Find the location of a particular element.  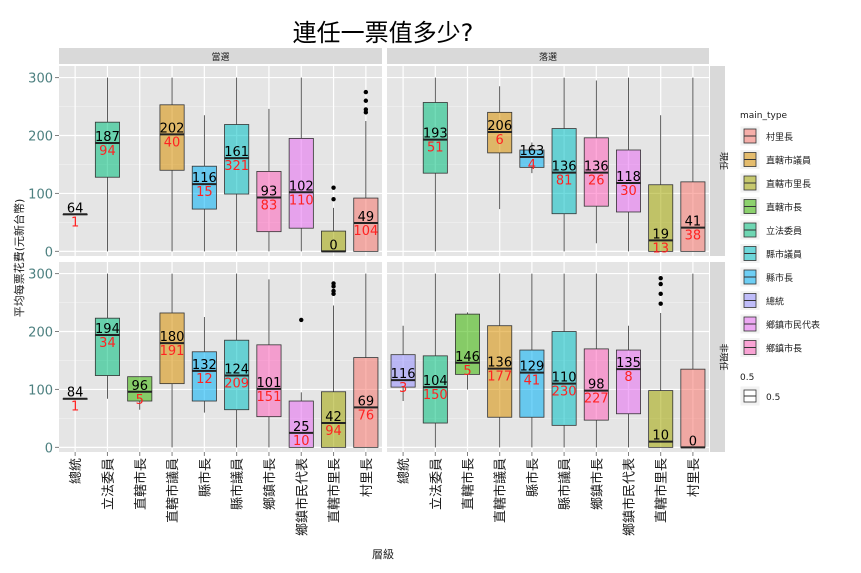

median-label: 180 is located at coordinates (172, 337).